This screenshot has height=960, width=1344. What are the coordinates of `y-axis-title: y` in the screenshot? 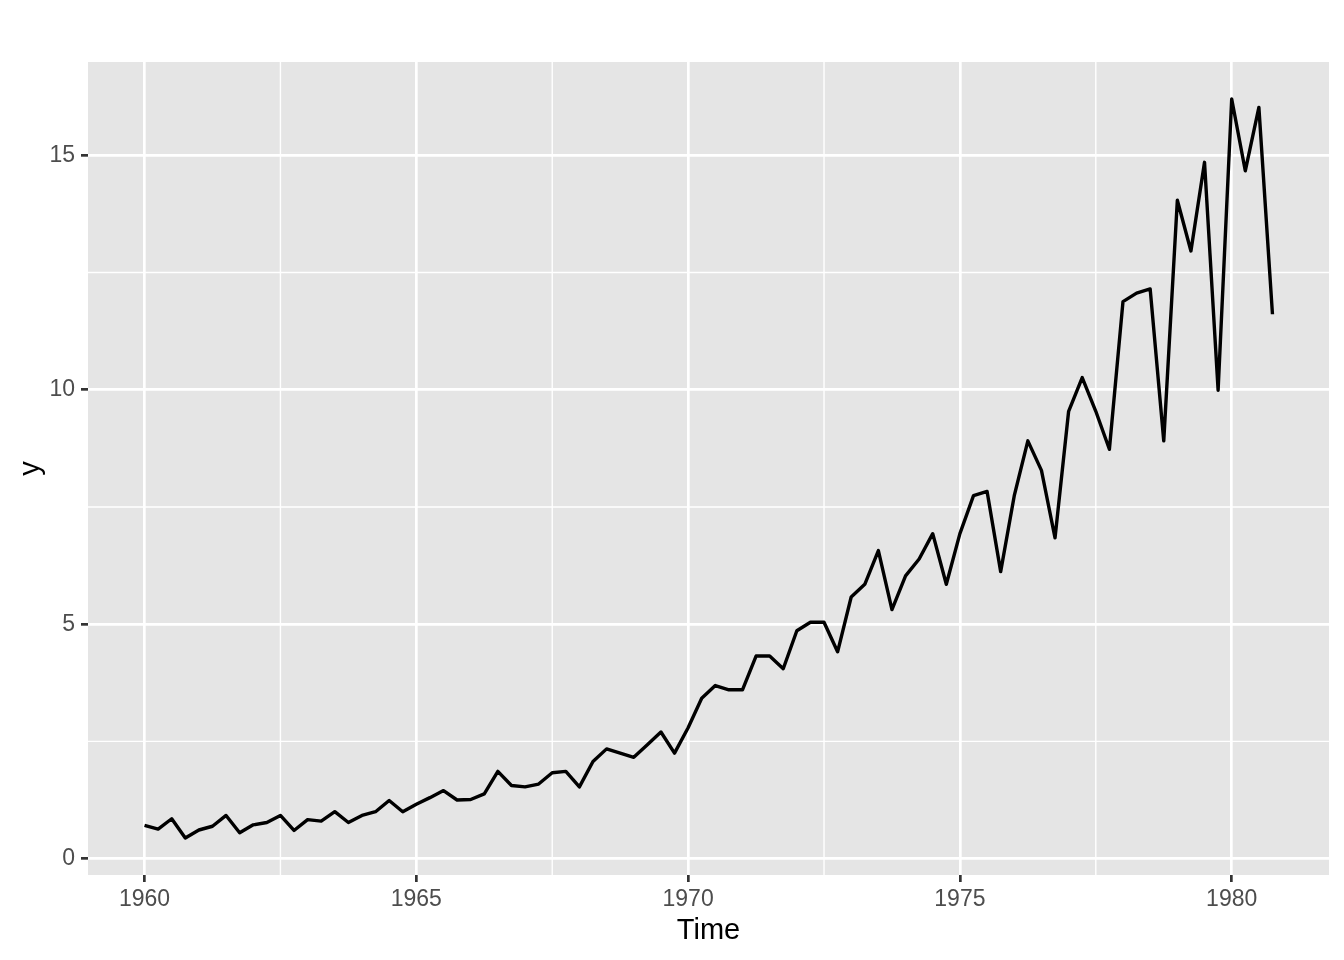 It's located at (29, 468).